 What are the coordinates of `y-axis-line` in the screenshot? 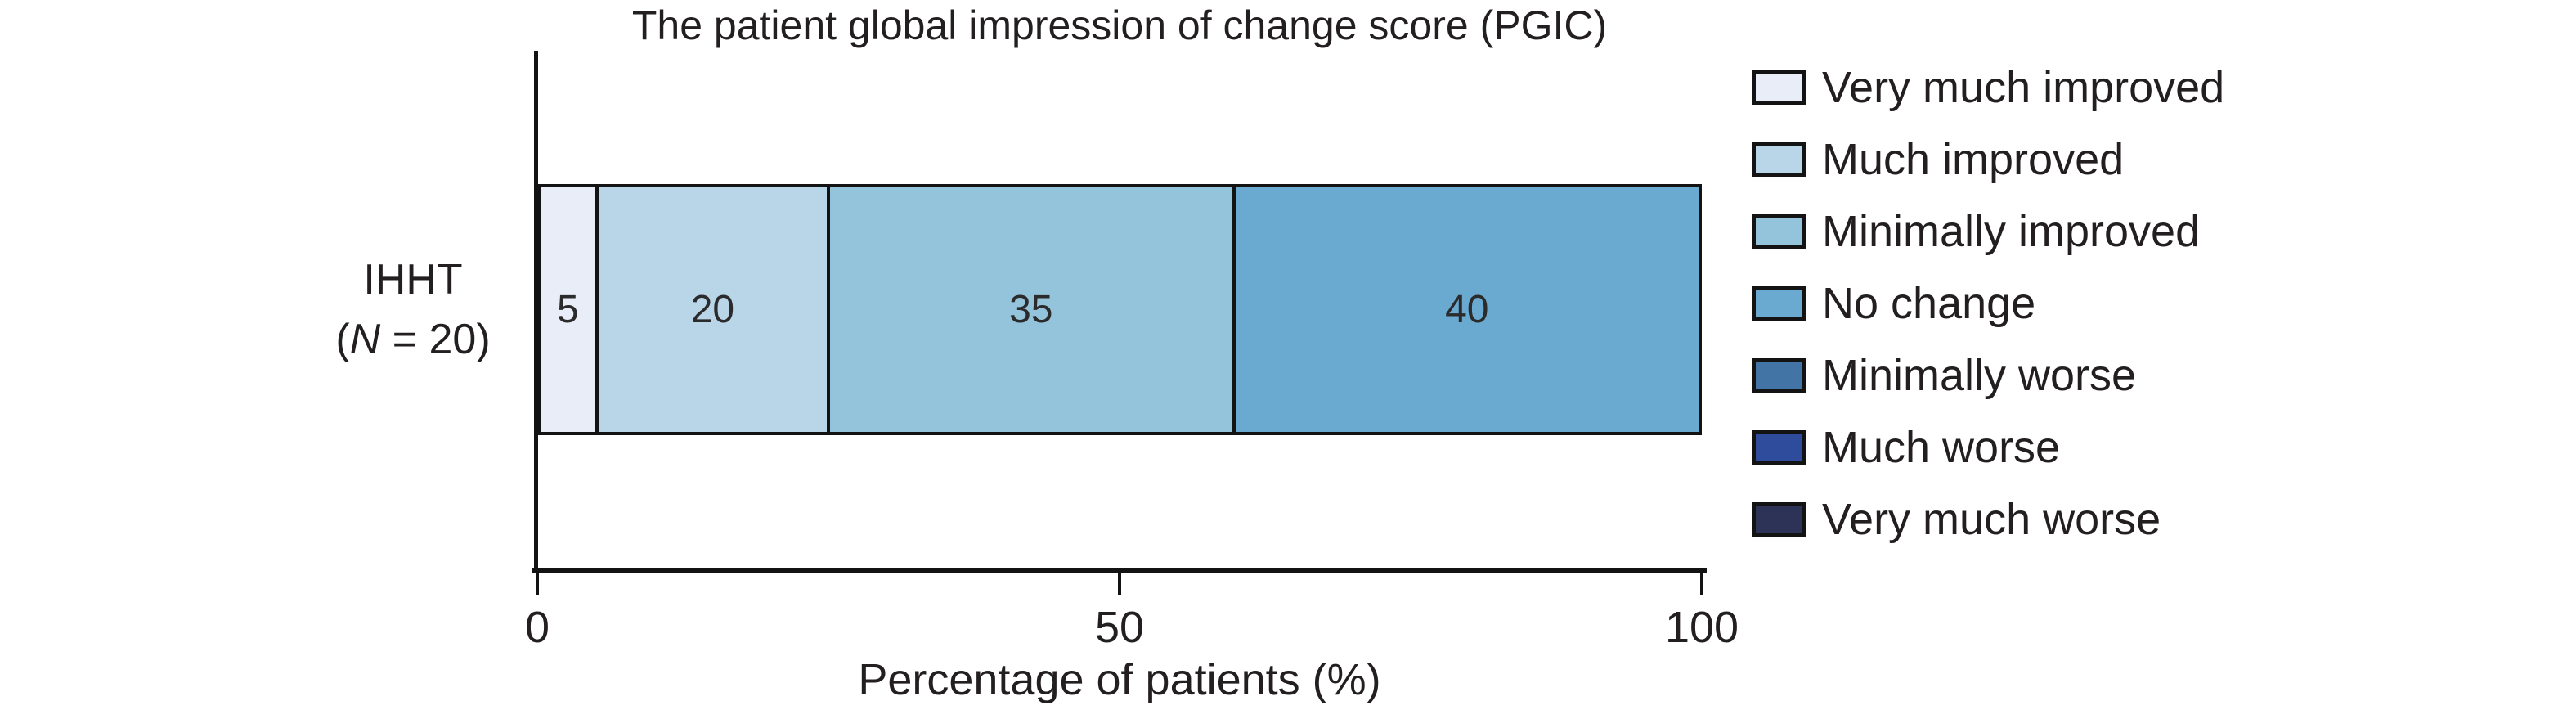 It's located at (536, 312).